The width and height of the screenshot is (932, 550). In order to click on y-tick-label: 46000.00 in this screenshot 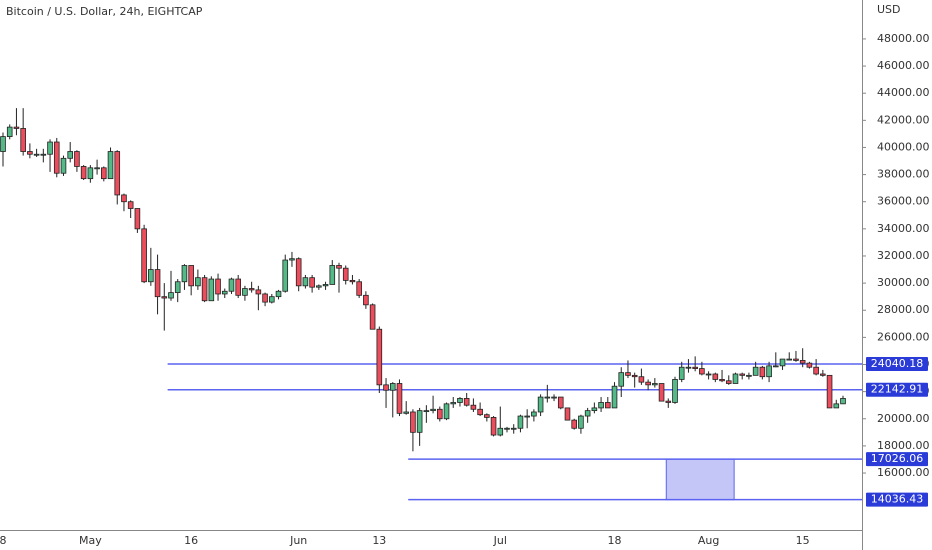, I will do `click(903, 65)`.